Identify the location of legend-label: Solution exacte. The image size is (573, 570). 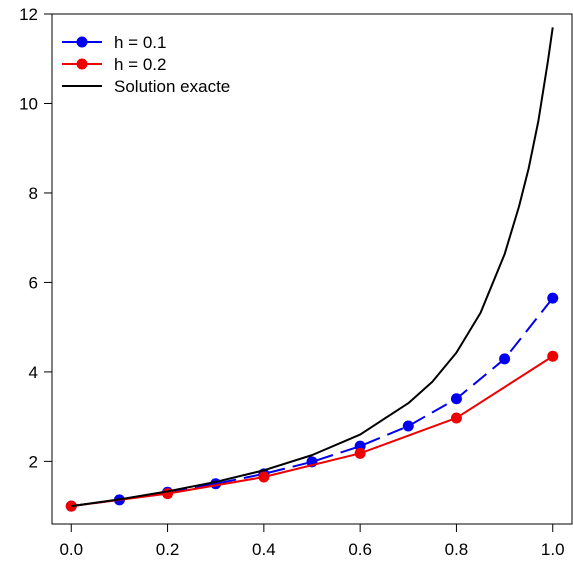
(172, 86).